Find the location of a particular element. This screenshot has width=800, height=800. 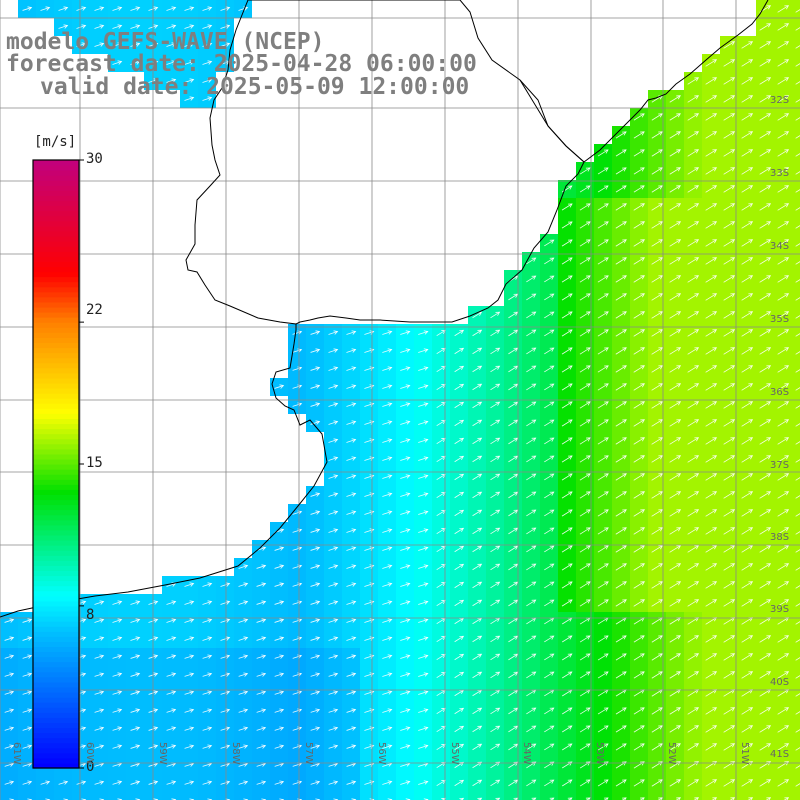

latitude-label: 38S is located at coordinates (780, 537).